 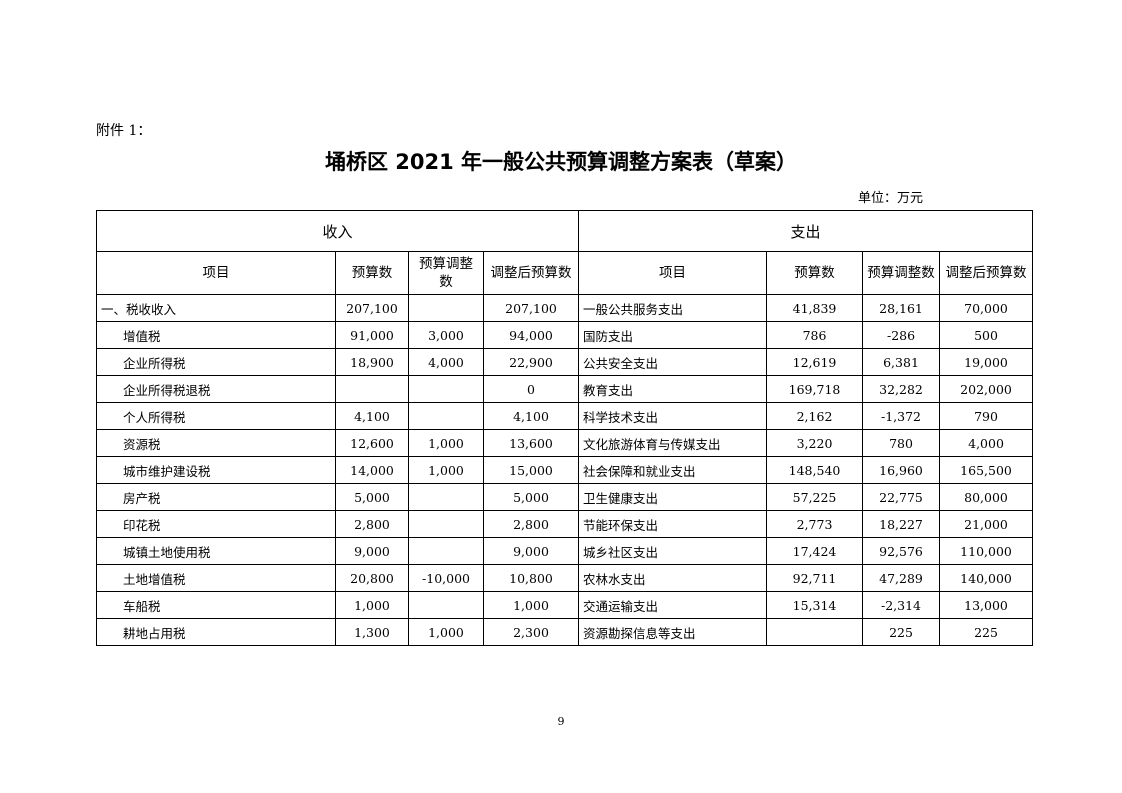 What do you see at coordinates (216, 632) in the screenshot?
I see `income-item-cell: 耕地占用税` at bounding box center [216, 632].